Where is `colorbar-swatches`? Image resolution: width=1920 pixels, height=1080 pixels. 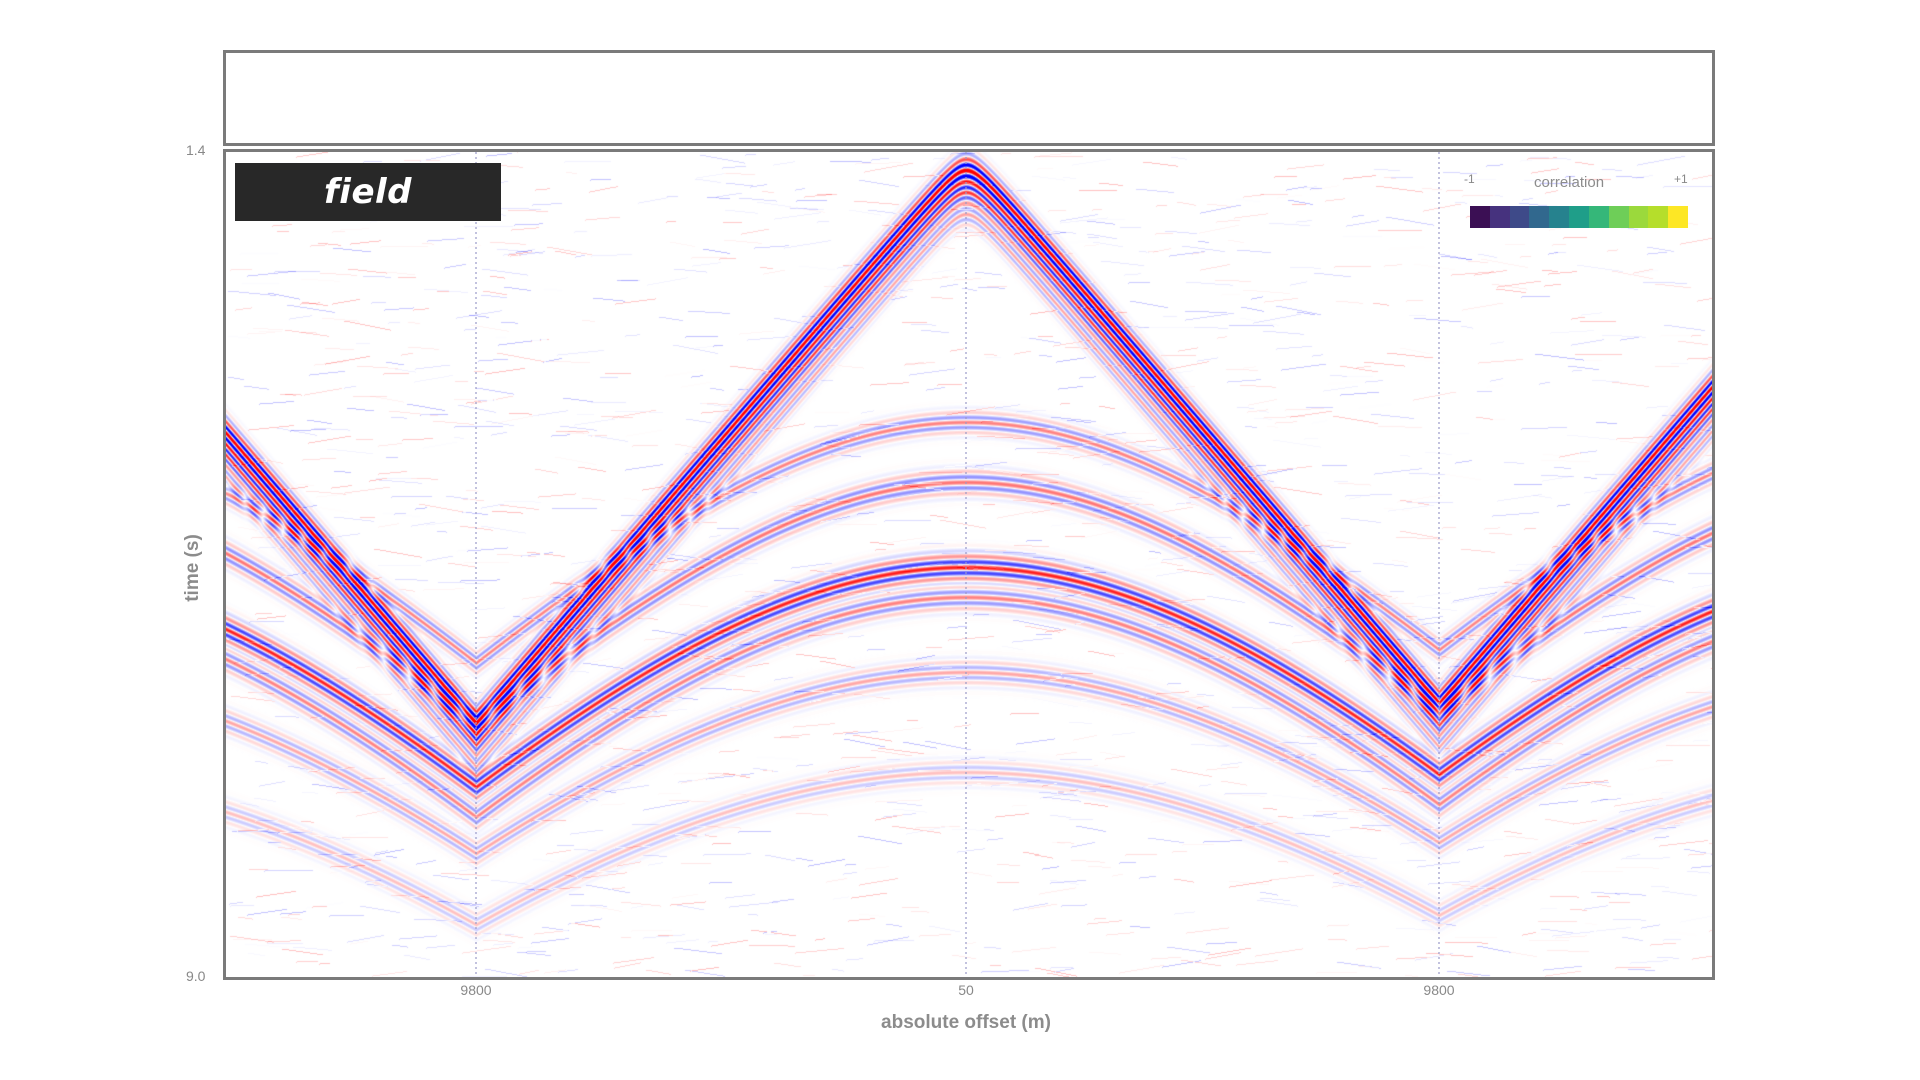
colorbar-swatches is located at coordinates (1579, 217).